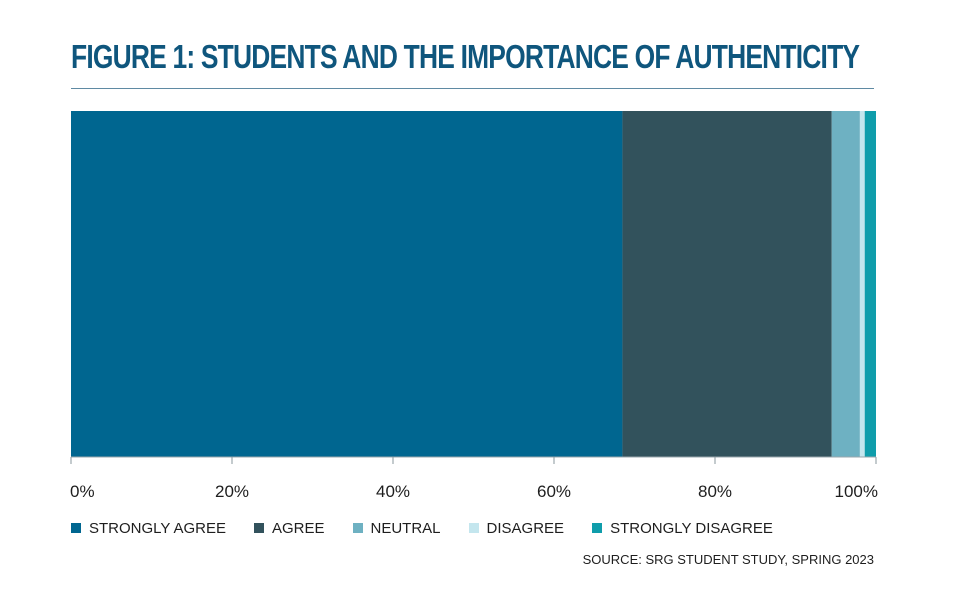 Image resolution: width=961 pixels, height=600 pixels. What do you see at coordinates (845, 284) in the screenshot?
I see `bar-segment-neutral` at bounding box center [845, 284].